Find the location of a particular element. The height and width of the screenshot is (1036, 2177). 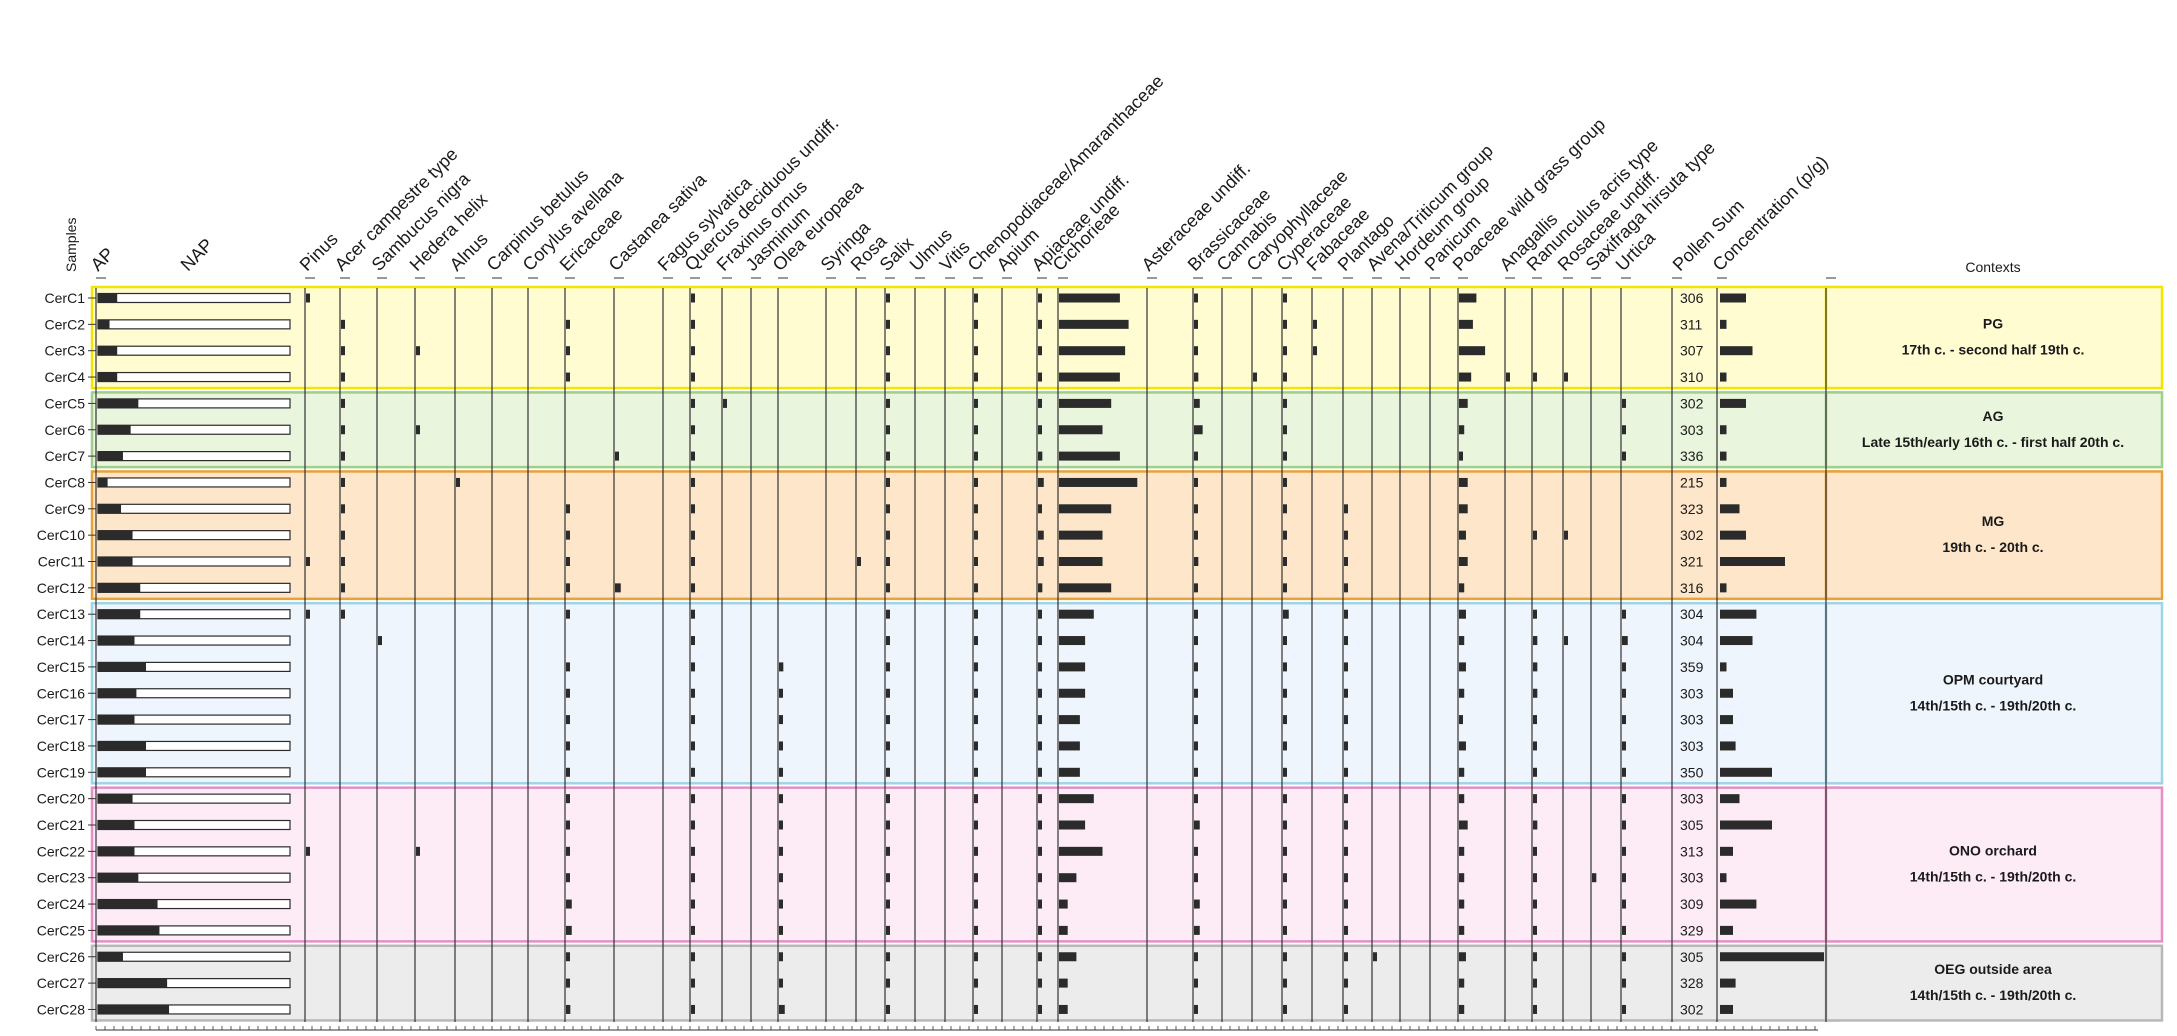

sample-label: CerC24 is located at coordinates (61, 904).